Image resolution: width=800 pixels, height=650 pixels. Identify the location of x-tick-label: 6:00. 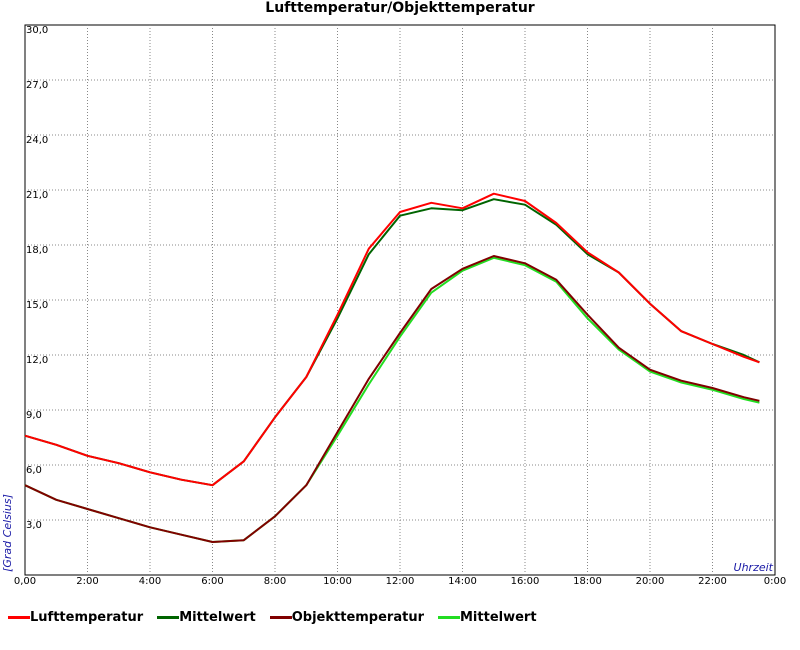
(212, 581).